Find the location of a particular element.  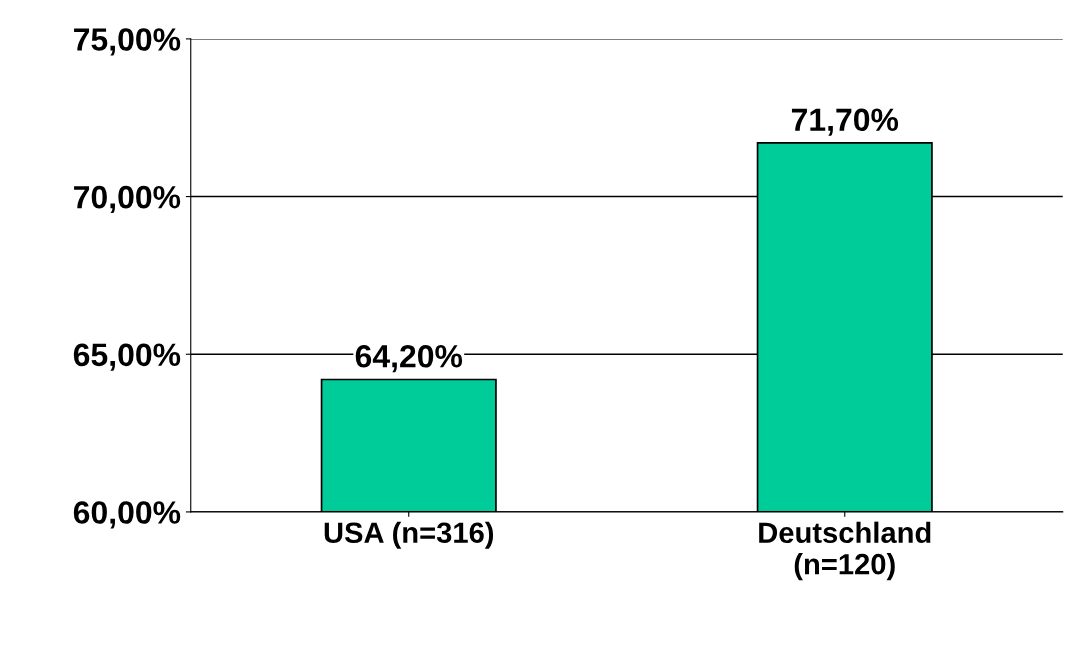

y-tick-label: 60,00% is located at coordinates (127, 515).